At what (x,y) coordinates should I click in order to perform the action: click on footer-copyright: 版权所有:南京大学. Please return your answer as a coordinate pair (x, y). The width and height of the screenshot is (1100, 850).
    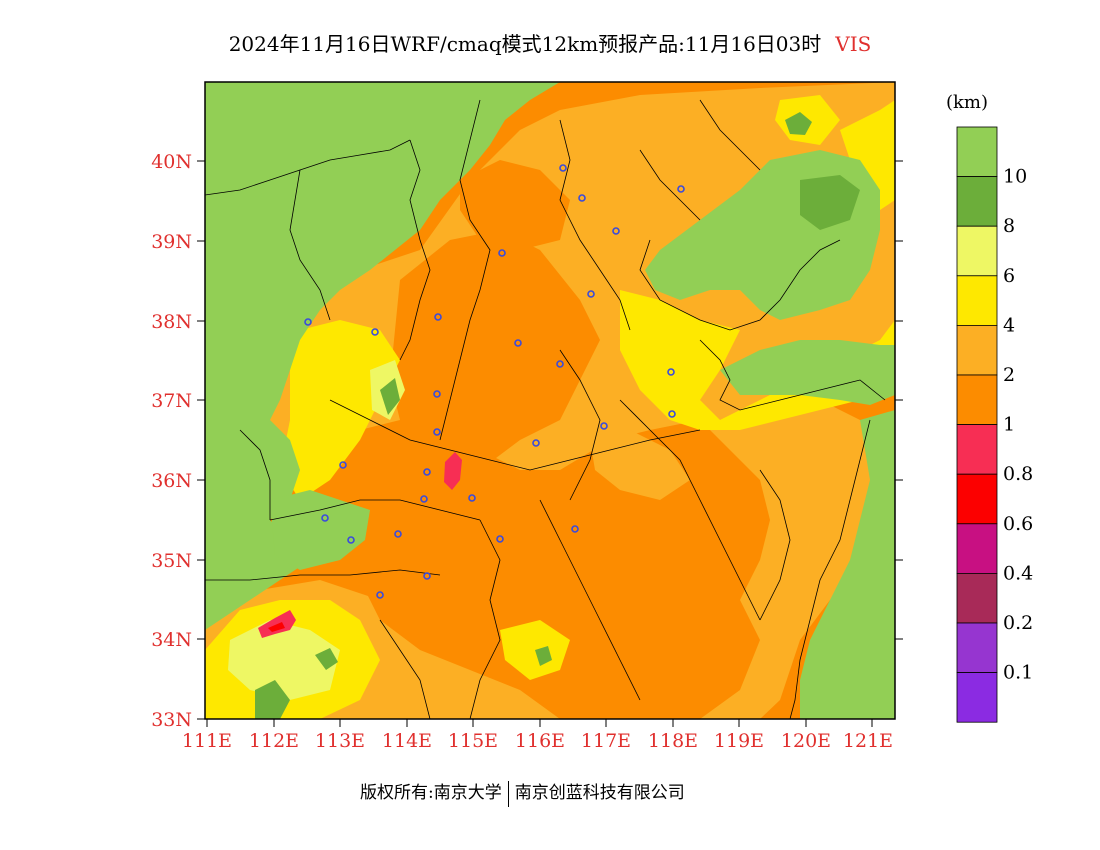
    Looking at the image, I should click on (431, 793).